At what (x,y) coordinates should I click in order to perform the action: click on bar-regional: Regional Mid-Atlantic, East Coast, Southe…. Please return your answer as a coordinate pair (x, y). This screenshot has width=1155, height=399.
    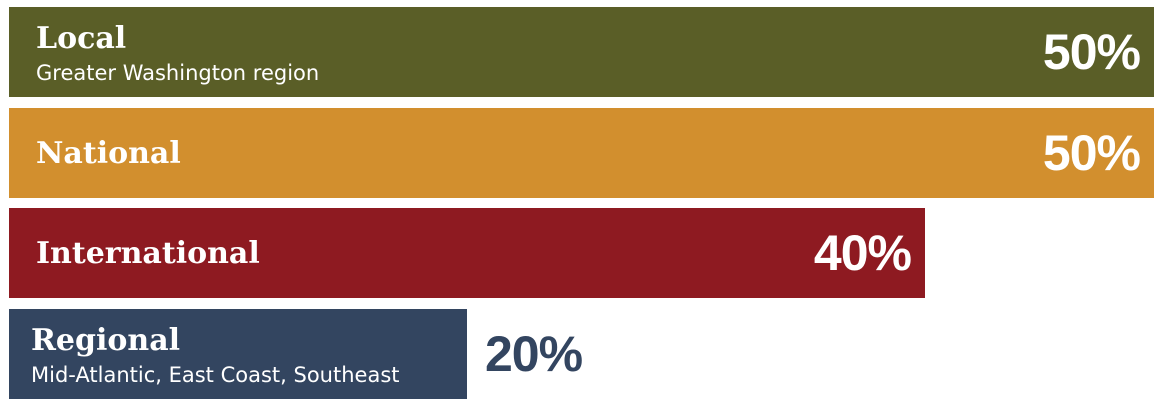
    Looking at the image, I should click on (238, 354).